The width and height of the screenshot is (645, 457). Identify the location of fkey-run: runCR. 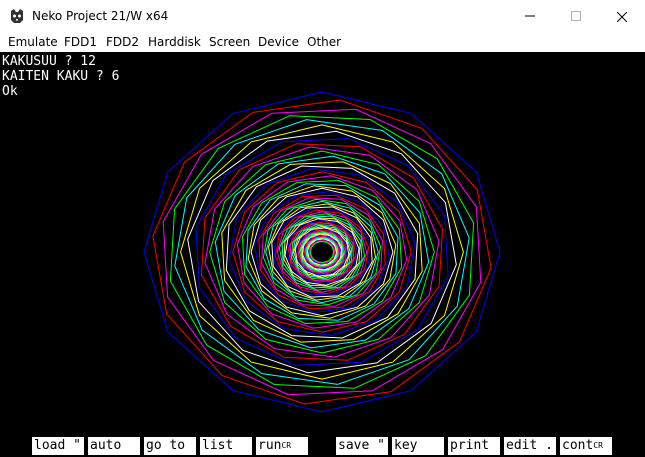
(282, 446).